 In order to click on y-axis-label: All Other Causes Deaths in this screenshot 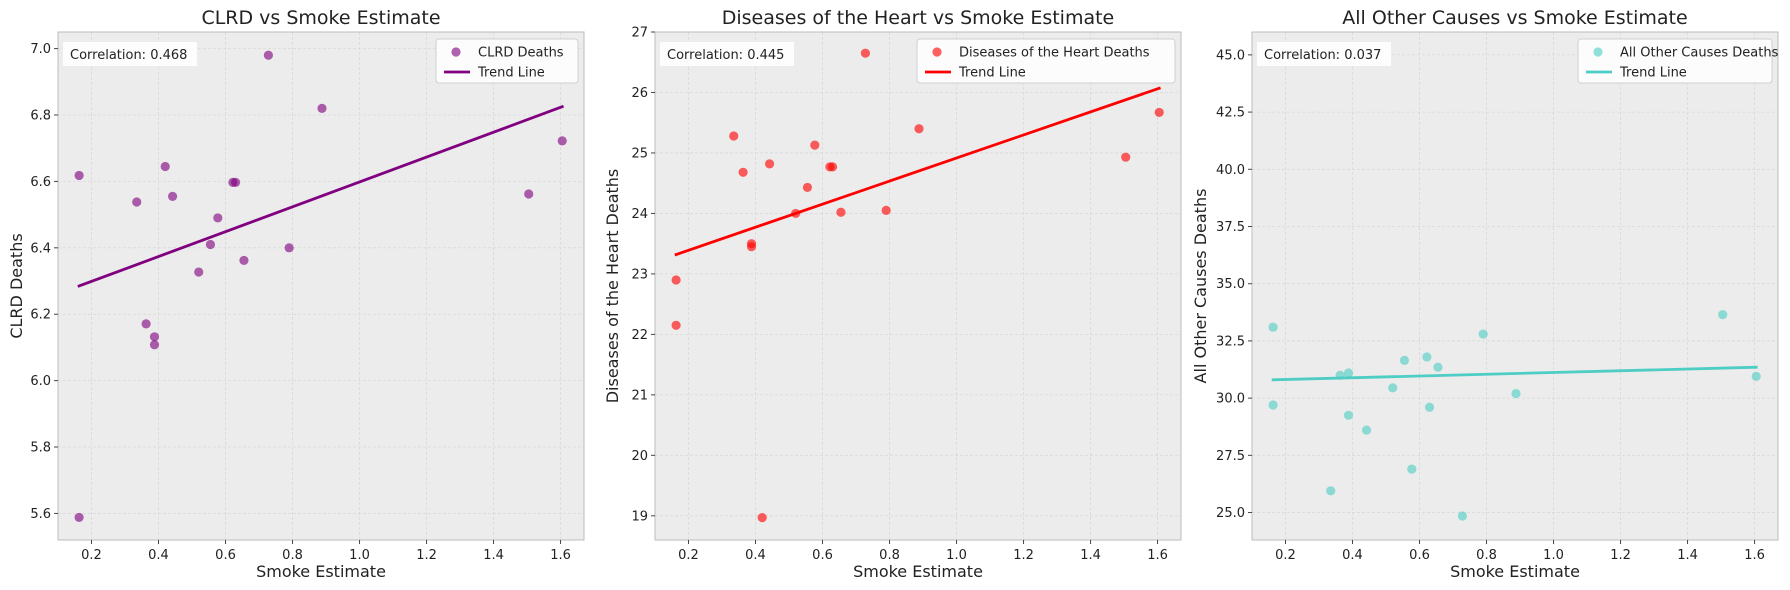, I will do `click(1200, 286)`.